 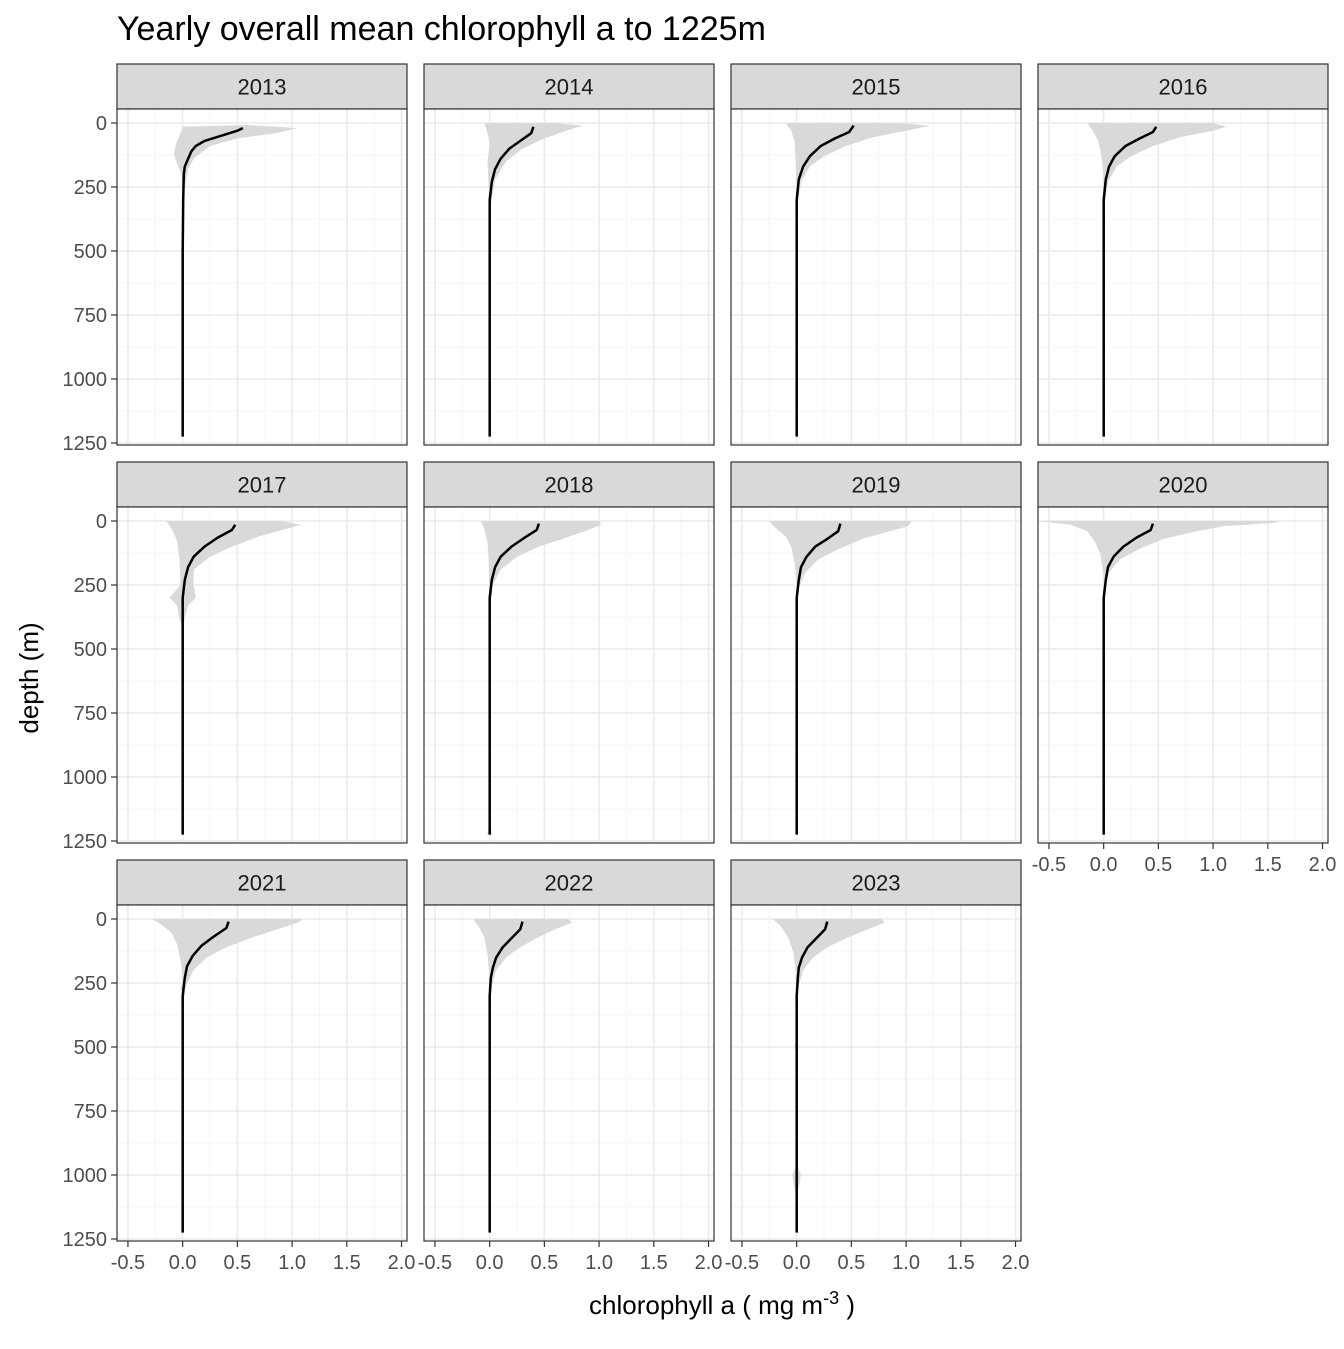 I want to click on facet-panel-2023: 2023 -0.5 0.0 0.5 1.0 1.5 2.0, so click(x=877, y=1066).